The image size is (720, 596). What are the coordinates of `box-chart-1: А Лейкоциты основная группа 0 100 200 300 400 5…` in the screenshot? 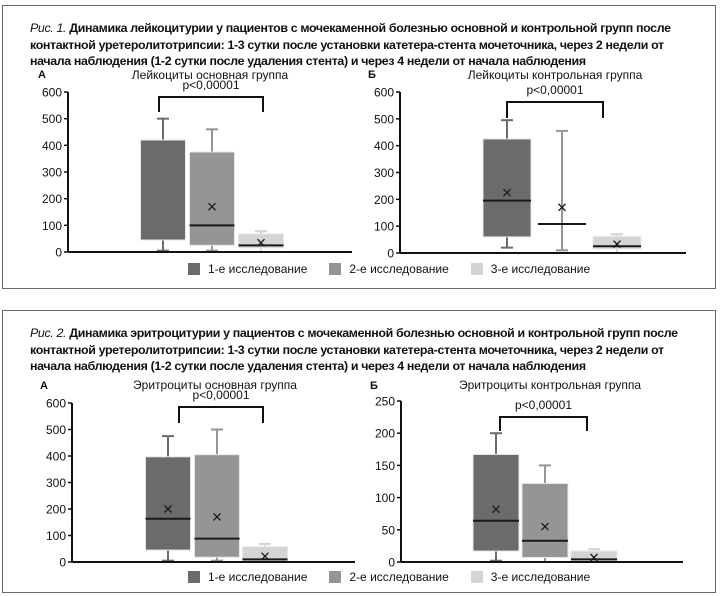 It's located at (195, 164).